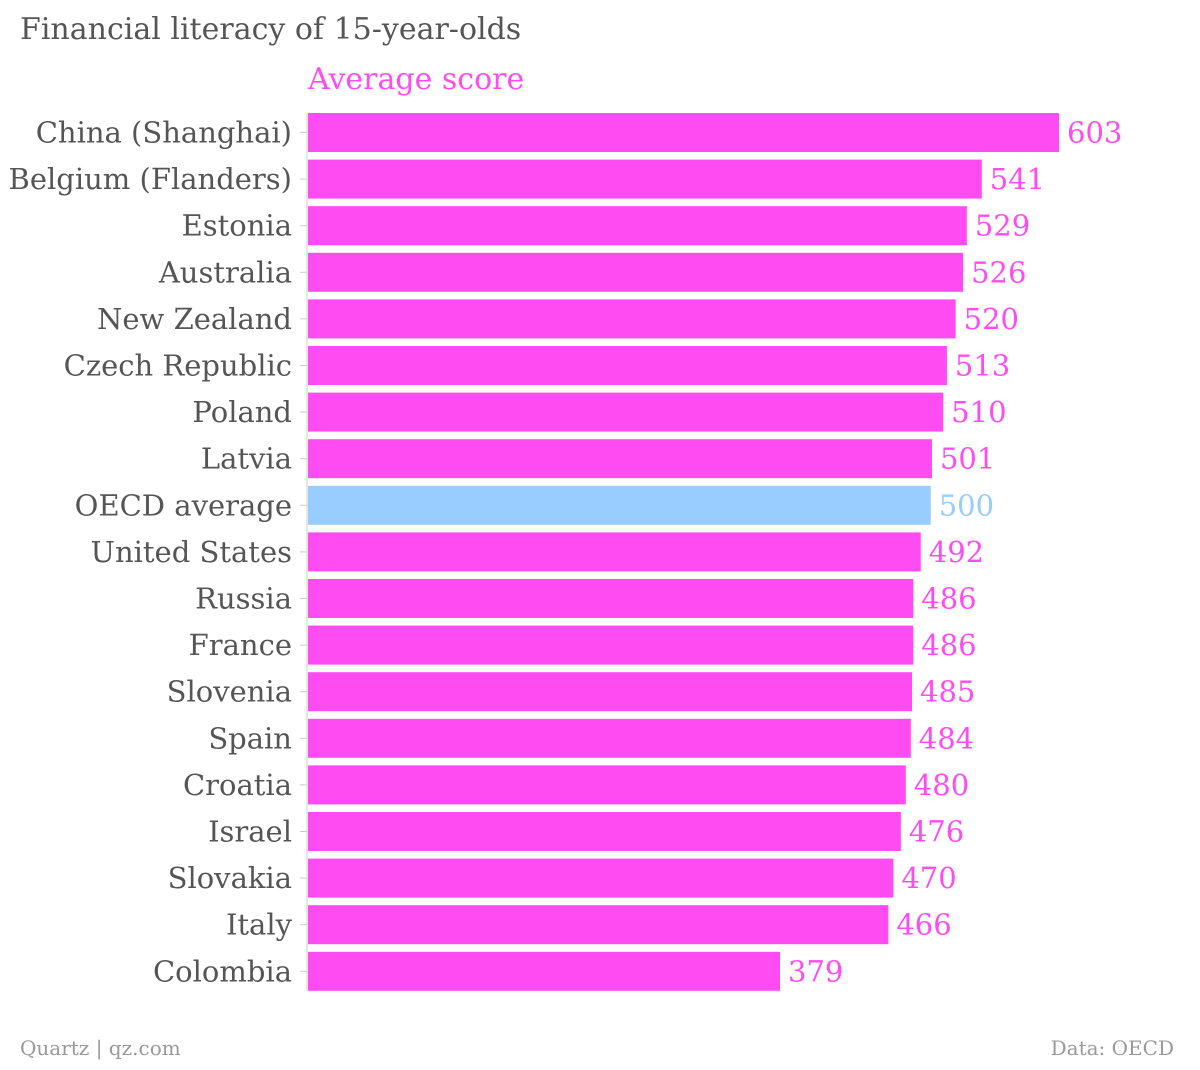  What do you see at coordinates (1002, 226) in the screenshot?
I see `value-label: 529` at bounding box center [1002, 226].